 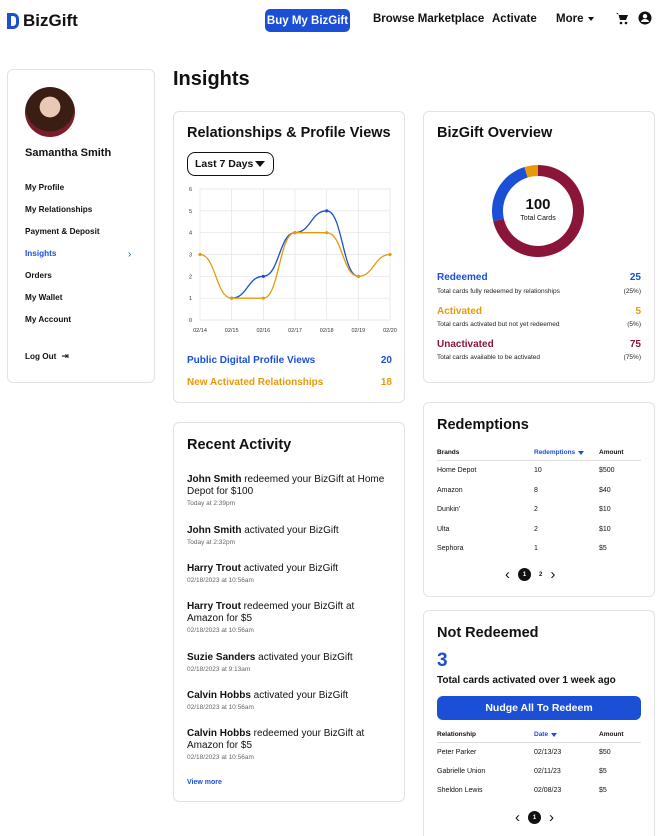 What do you see at coordinates (204, 782) in the screenshot?
I see `view-more-link: View more` at bounding box center [204, 782].